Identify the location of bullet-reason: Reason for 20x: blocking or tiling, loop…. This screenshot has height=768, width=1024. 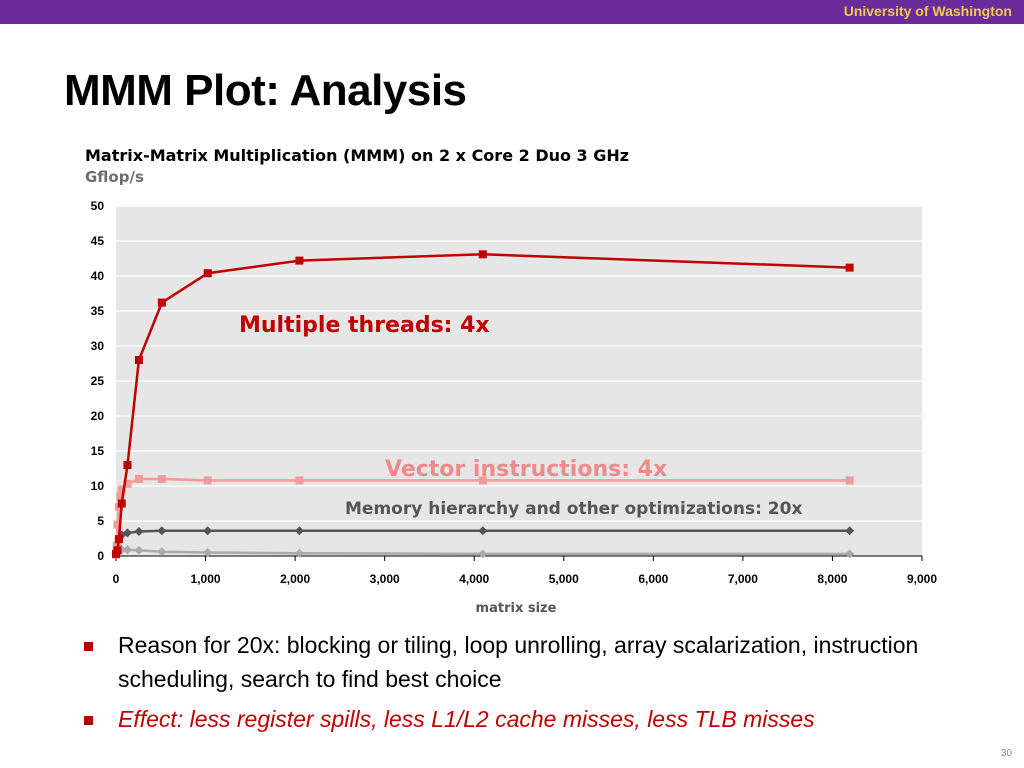
(524, 662).